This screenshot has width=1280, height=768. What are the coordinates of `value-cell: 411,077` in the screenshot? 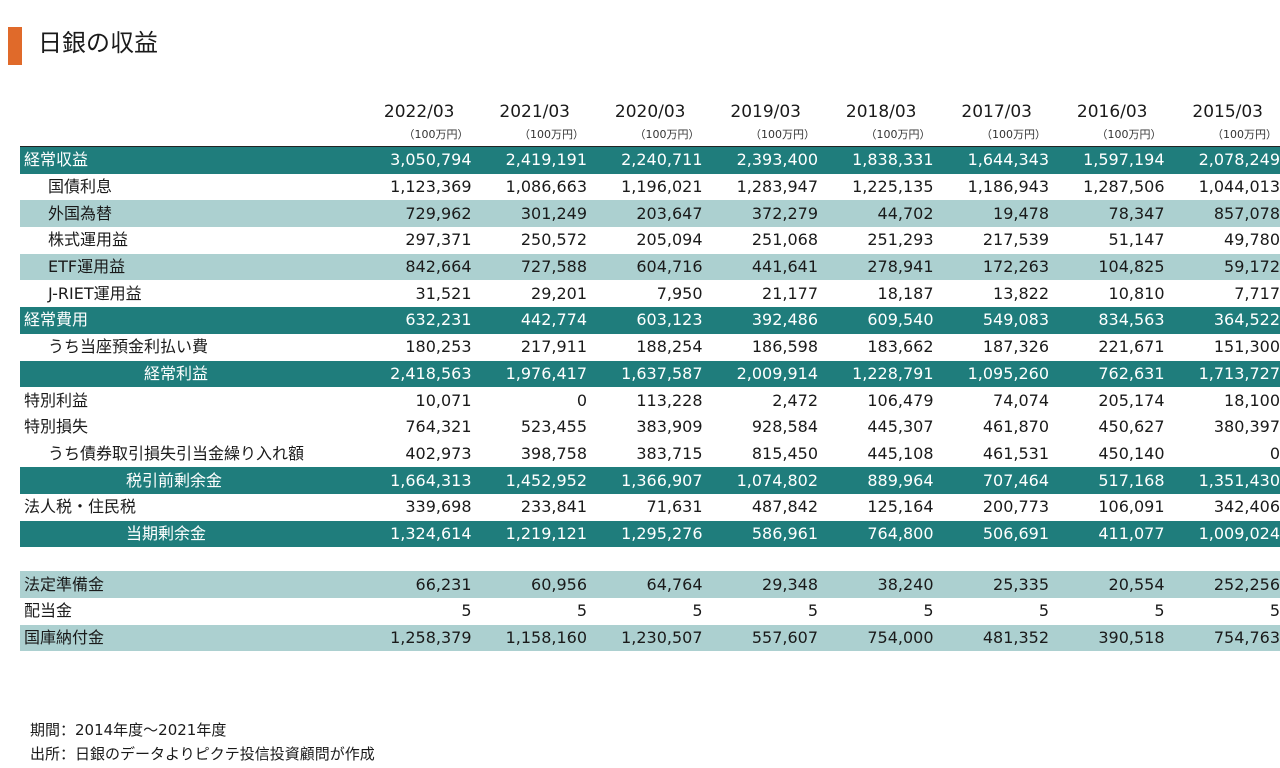 It's located at (1110, 534).